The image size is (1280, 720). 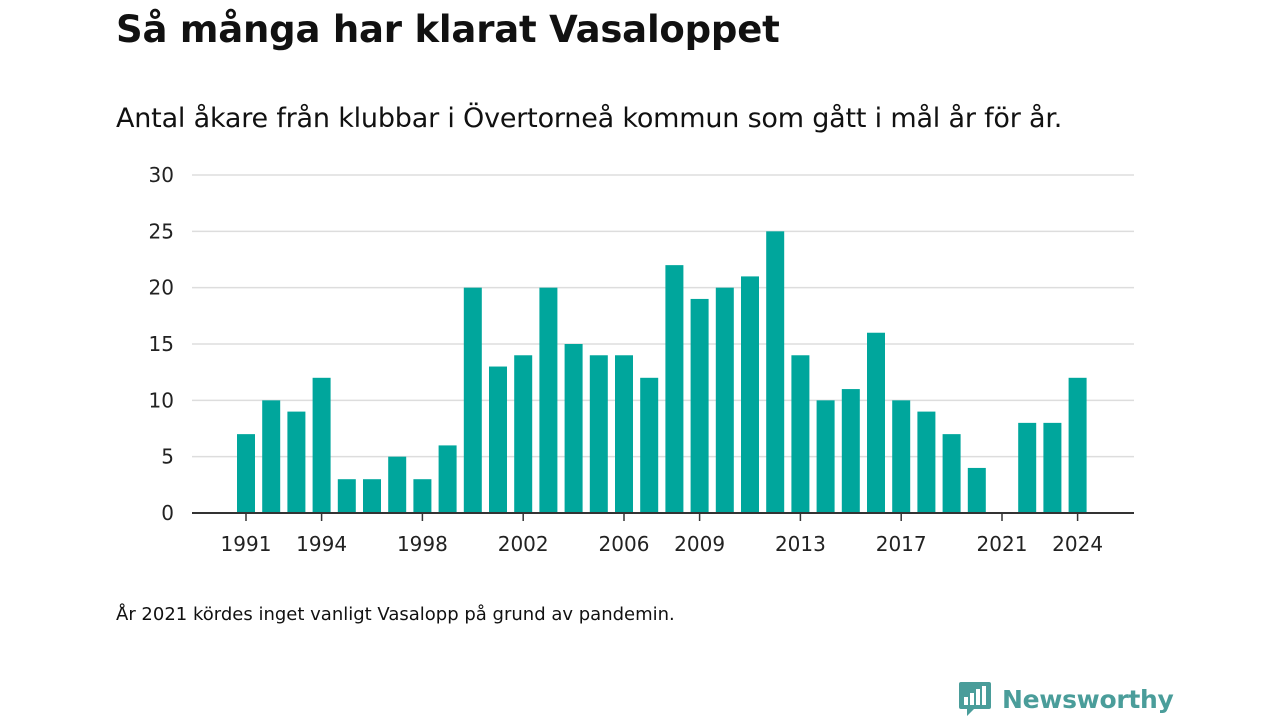 What do you see at coordinates (876, 422) in the screenshot?
I see `bar-2016` at bounding box center [876, 422].